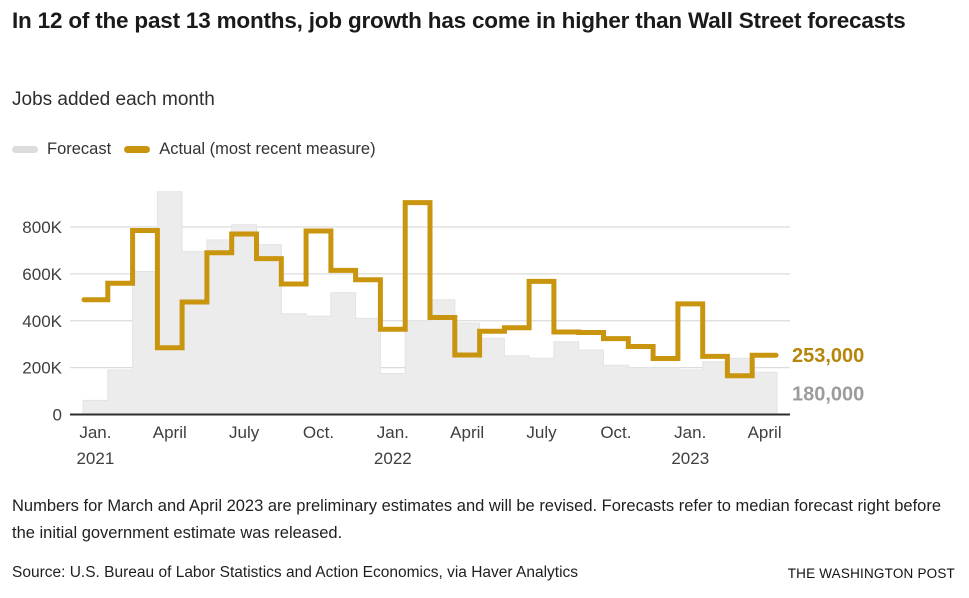 This screenshot has width=969, height=598. I want to click on legend: Forecast Actual (most recent measure), so click(194, 149).